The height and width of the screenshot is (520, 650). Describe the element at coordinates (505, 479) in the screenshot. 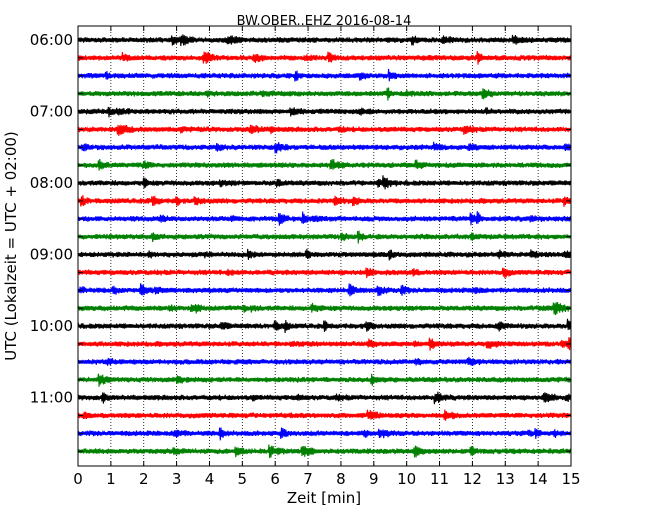

I see `x-tick-label: 13` at that location.